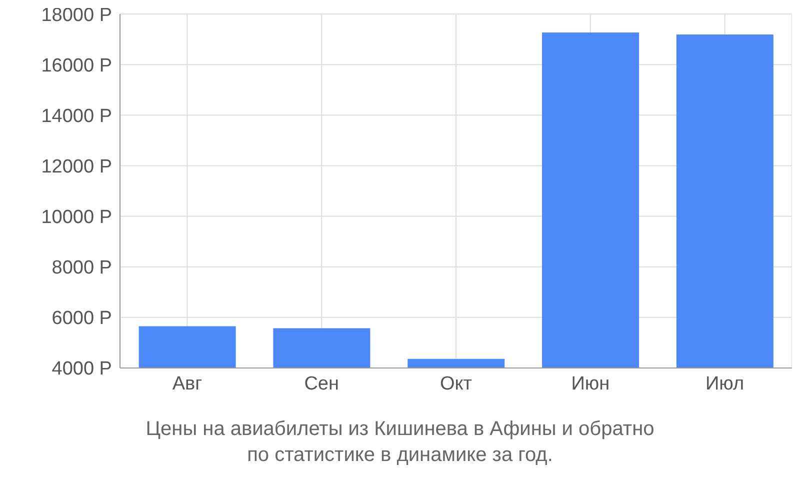  What do you see at coordinates (590, 383) in the screenshot?
I see `x-tick-label: Июн` at bounding box center [590, 383].